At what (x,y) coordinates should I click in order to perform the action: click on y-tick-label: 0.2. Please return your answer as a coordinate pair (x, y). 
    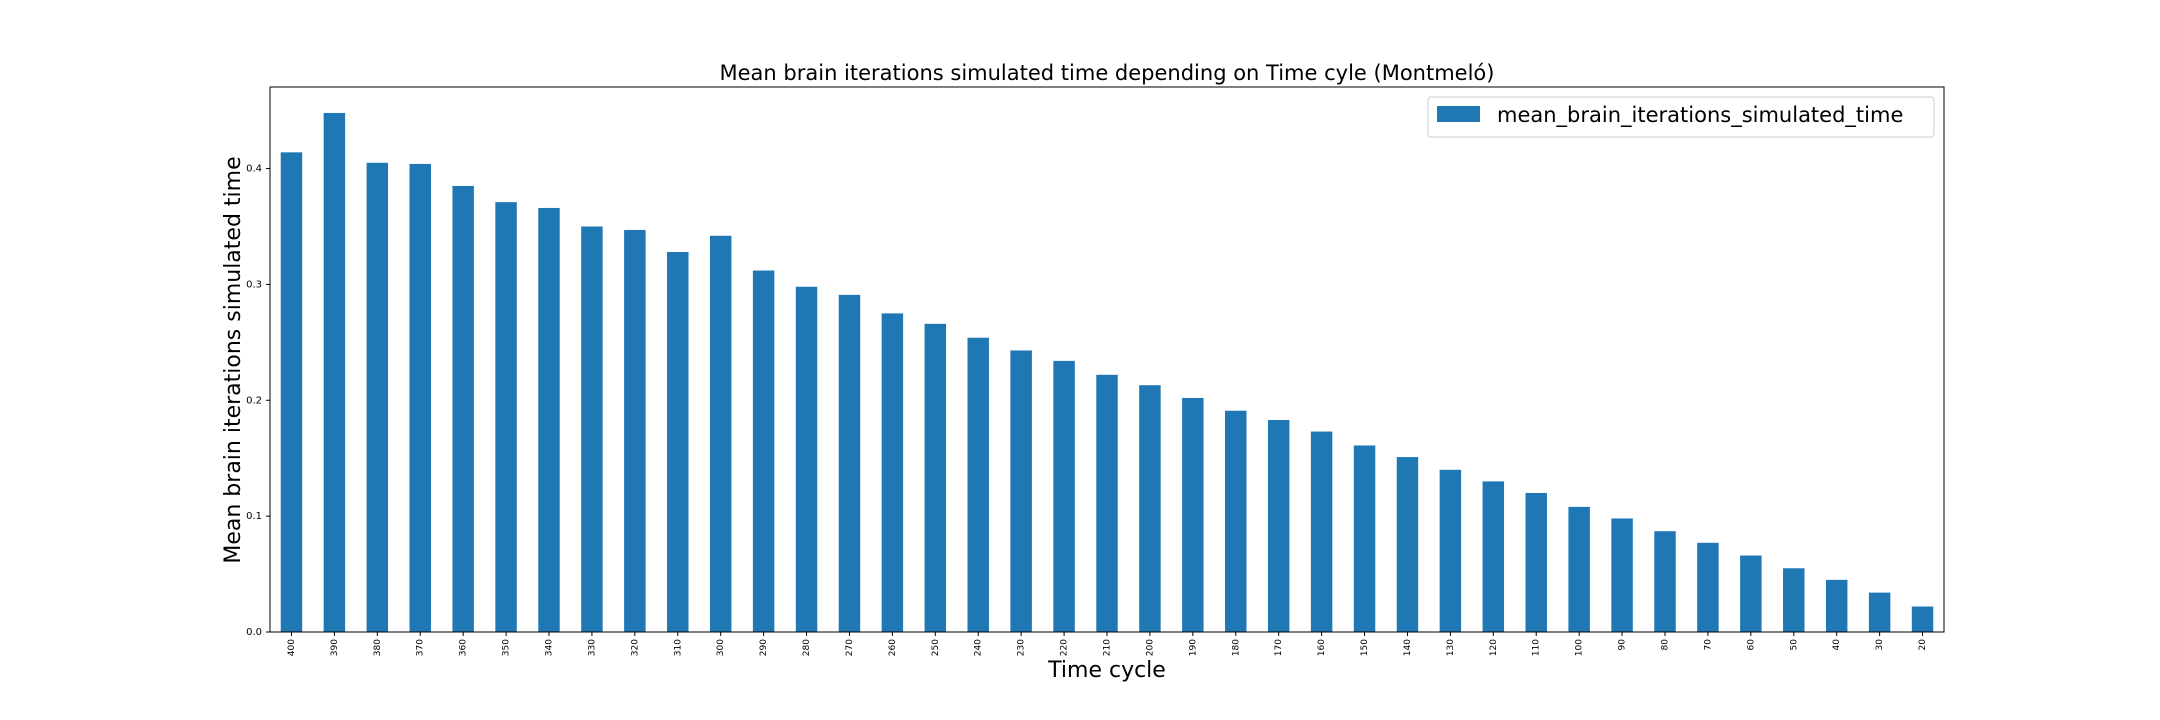
    Looking at the image, I should click on (254, 400).